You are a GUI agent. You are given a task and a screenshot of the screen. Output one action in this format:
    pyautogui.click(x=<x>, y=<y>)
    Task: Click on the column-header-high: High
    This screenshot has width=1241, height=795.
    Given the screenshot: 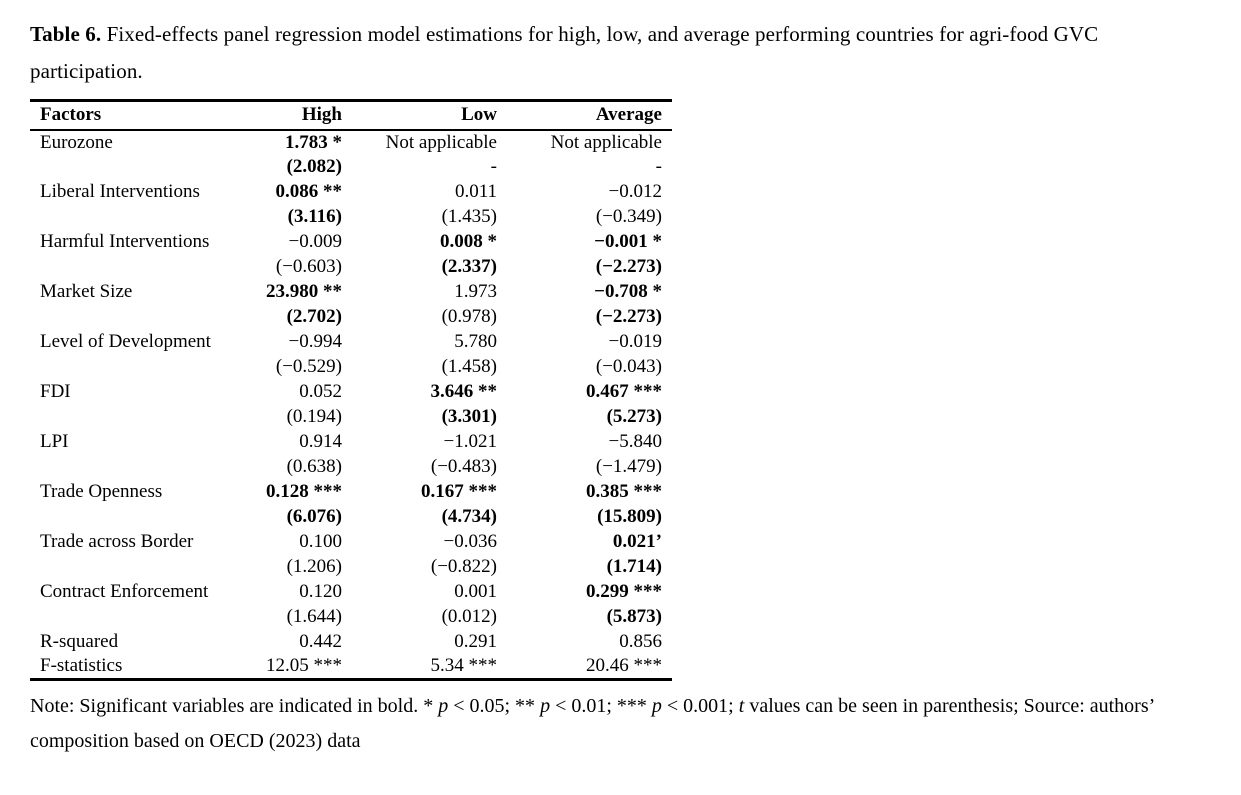 What is the action you would take?
    pyautogui.click(x=286, y=115)
    